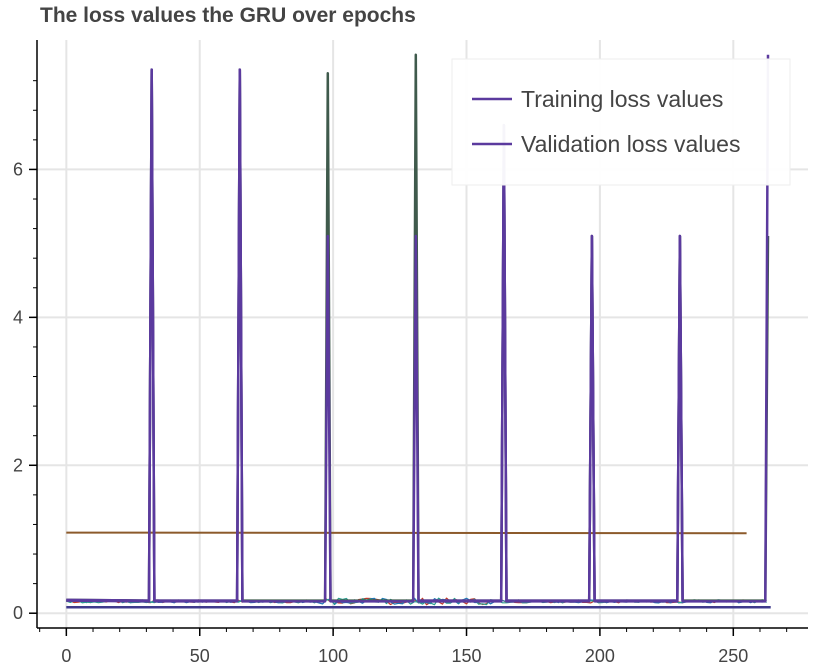 This screenshot has width=818, height=672. I want to click on chart-title: The loss values the GRU over epochs, so click(228, 15).